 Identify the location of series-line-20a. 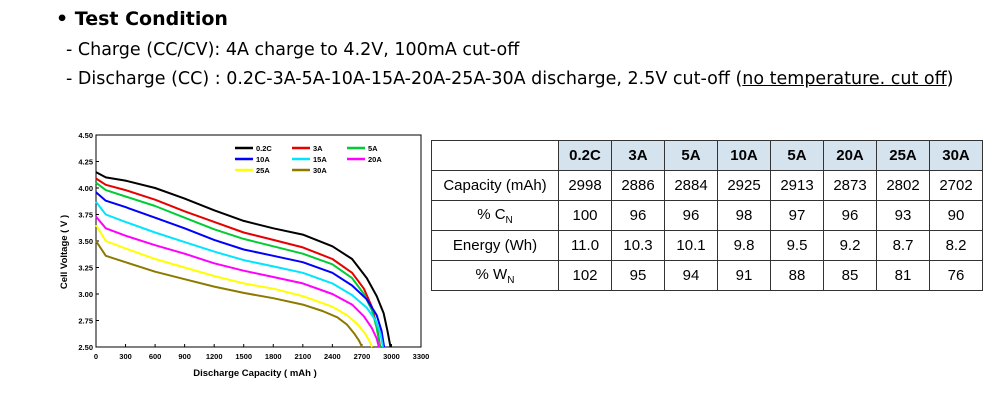
(237, 281).